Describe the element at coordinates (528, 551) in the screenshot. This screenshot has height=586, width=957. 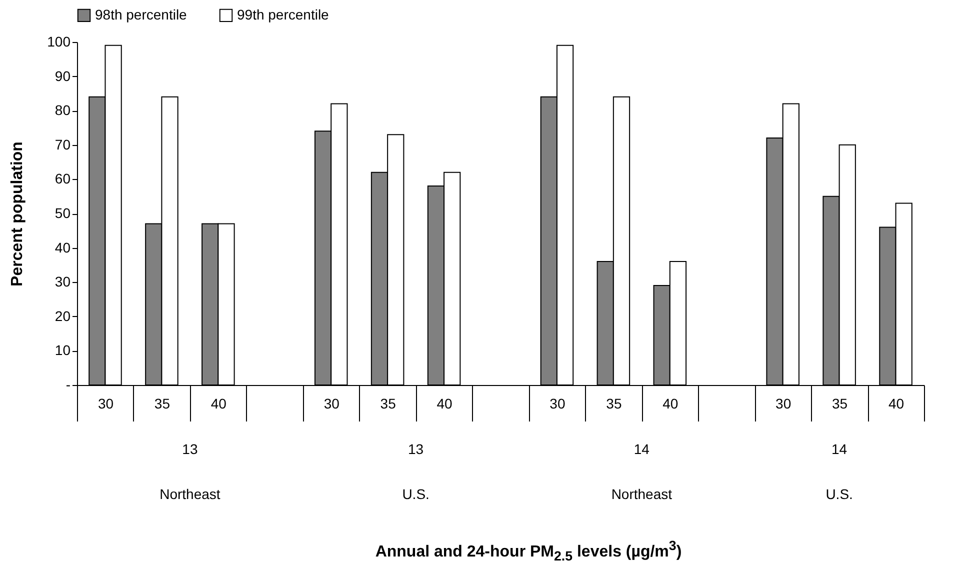
I see `text: Annual and 24-hour PM$_{2.5}$ levels (µg/m$^{3}$)` at that location.